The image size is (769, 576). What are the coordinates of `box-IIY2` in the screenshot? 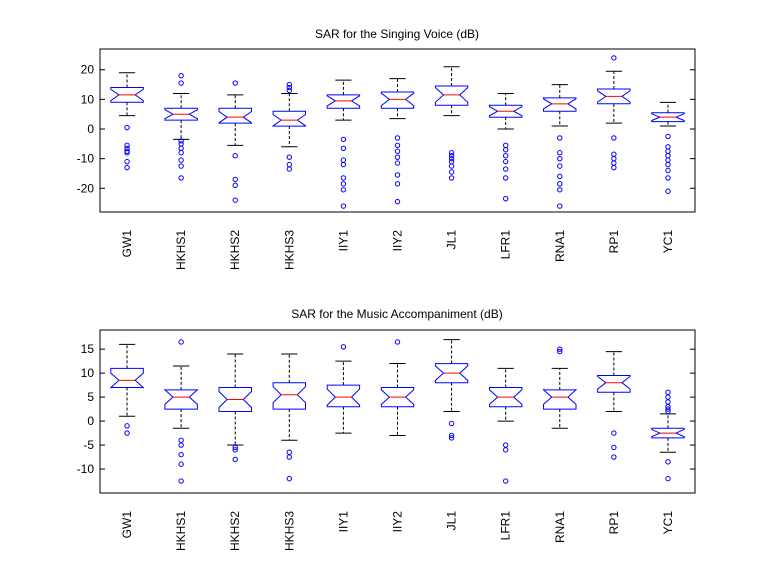 It's located at (397, 387).